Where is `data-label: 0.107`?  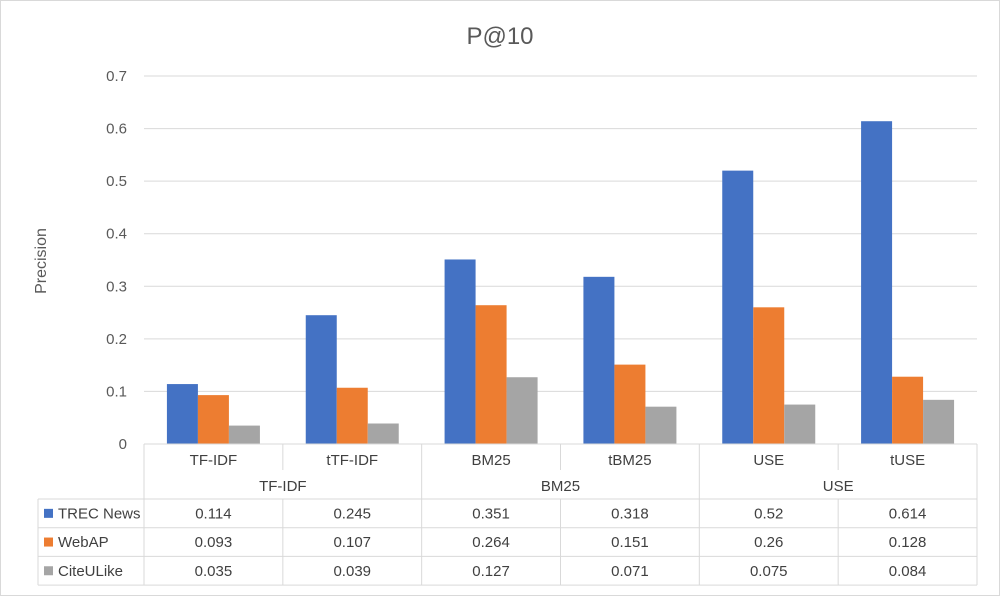 data-label: 0.107 is located at coordinates (352, 542).